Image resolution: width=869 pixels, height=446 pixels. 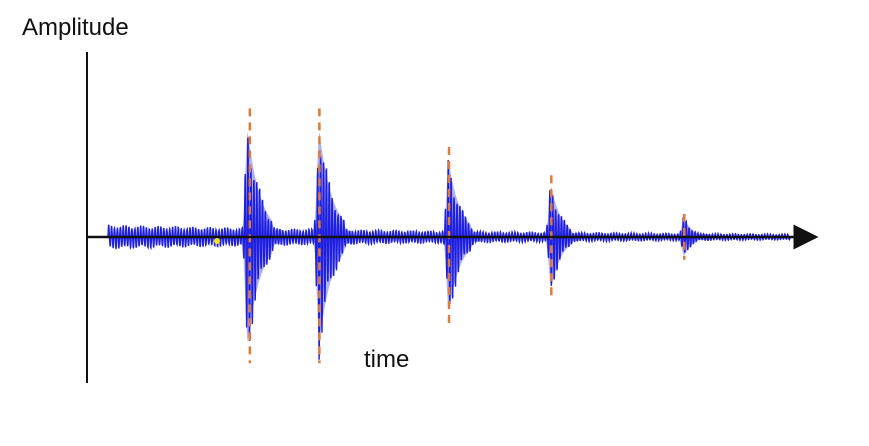 I want to click on onset-marker, so click(x=217, y=241).